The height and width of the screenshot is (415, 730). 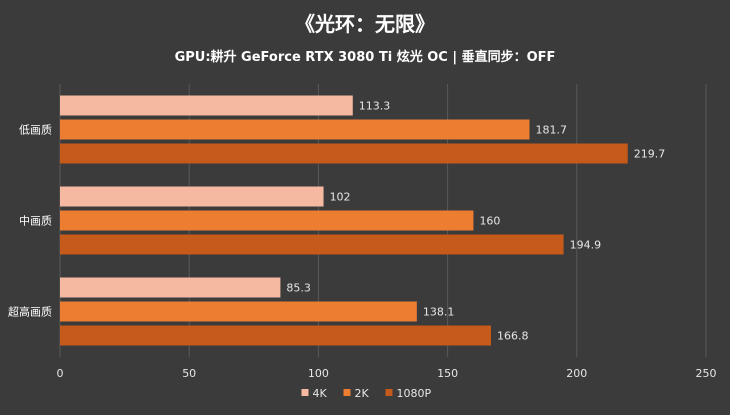 What do you see at coordinates (375, 106) in the screenshot?
I see `data-label: 113.3` at bounding box center [375, 106].